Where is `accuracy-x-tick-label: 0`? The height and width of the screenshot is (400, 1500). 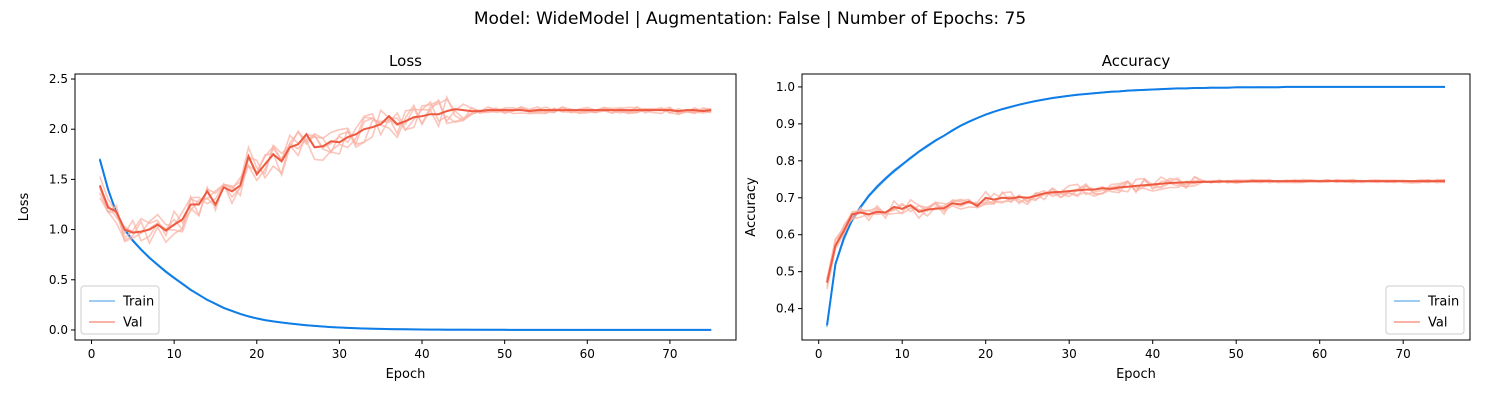
accuracy-x-tick-label: 0 is located at coordinates (819, 354).